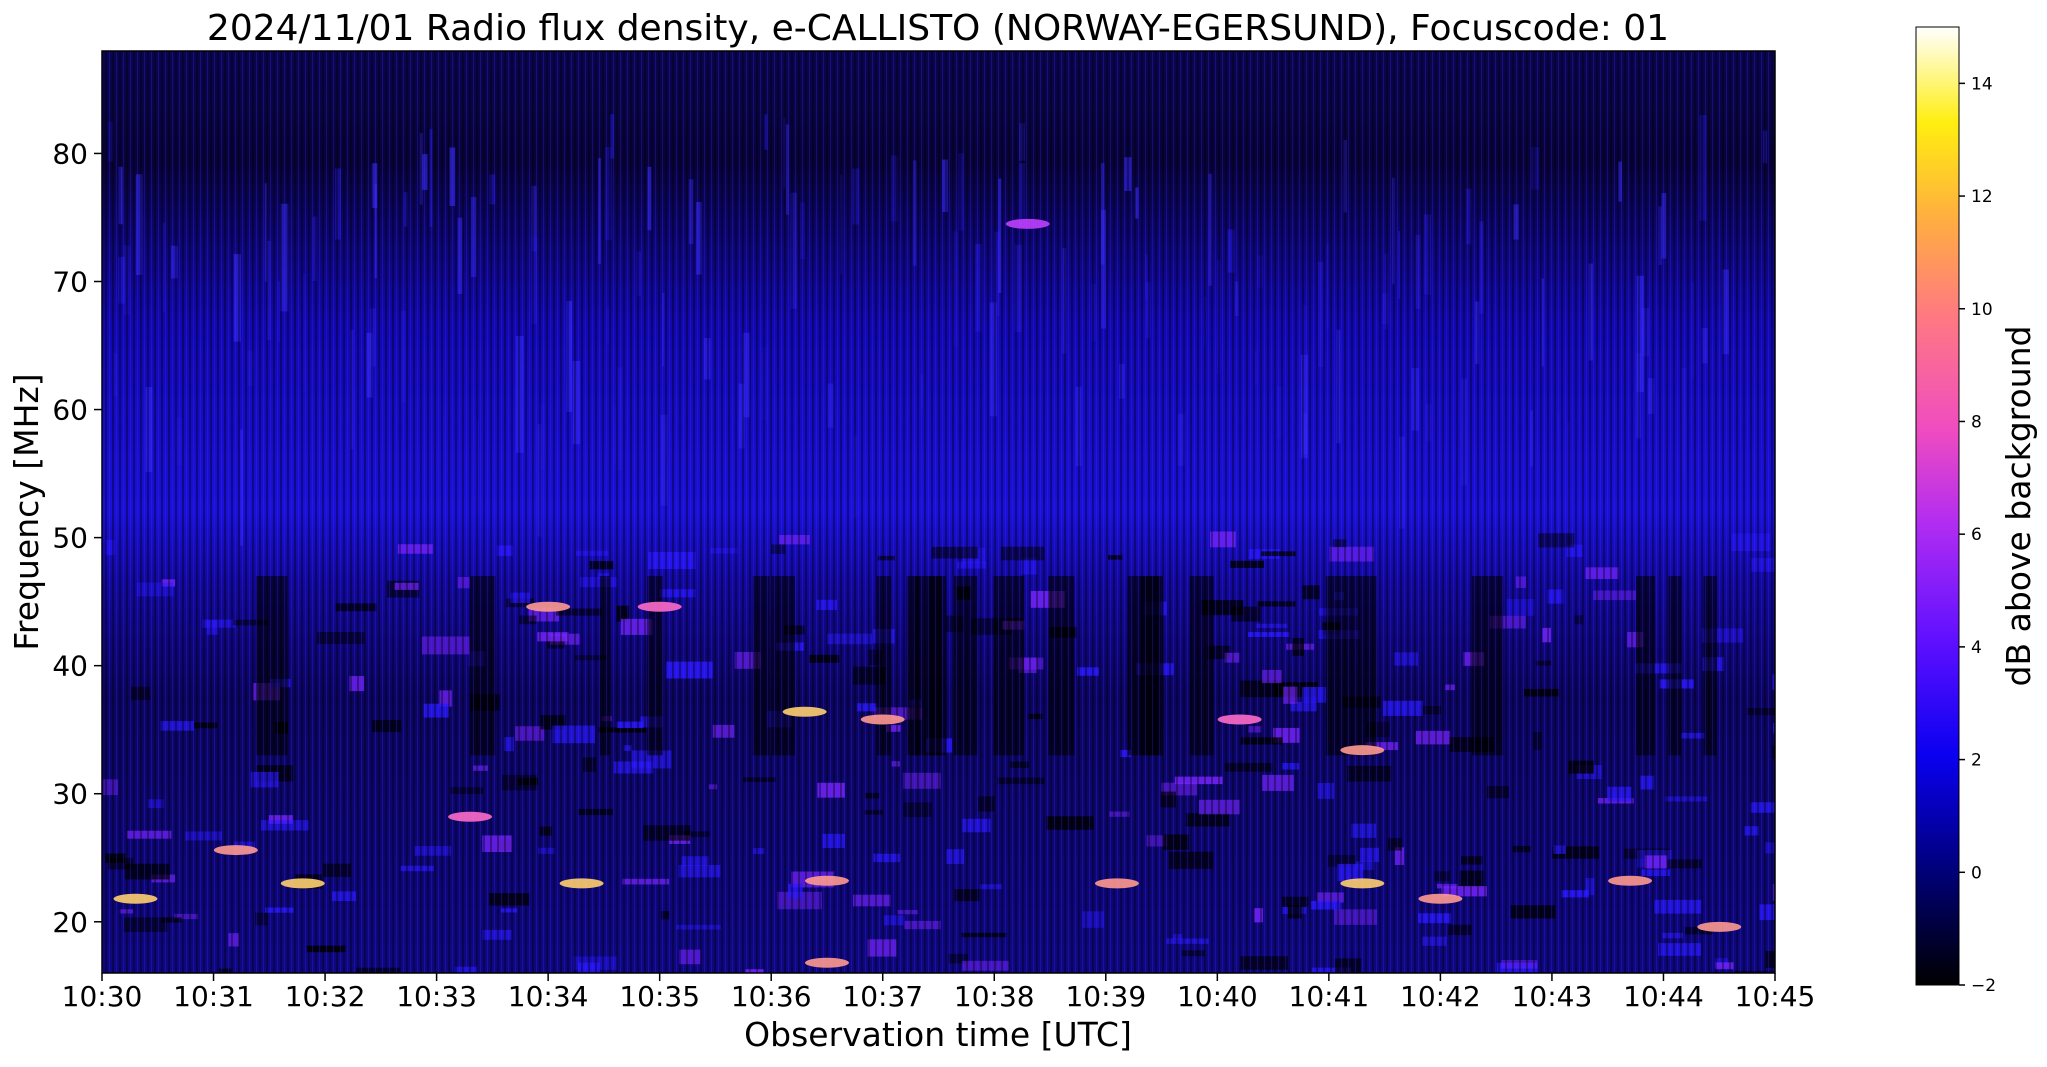  Describe the element at coordinates (26, 511) in the screenshot. I see `y-axis-label: Frequency [MHz]` at that location.